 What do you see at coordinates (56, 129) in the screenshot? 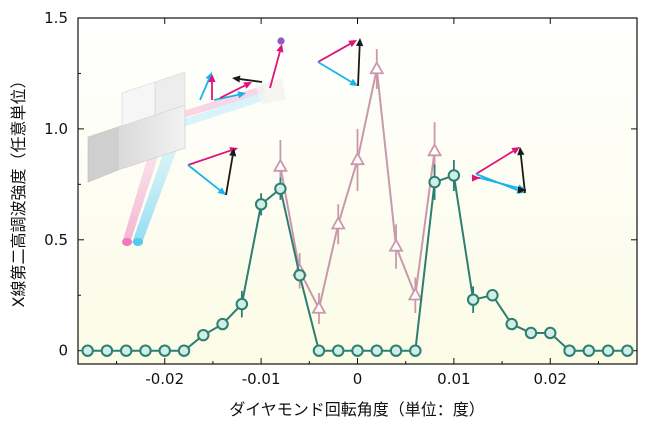
I see `y-tick-label: 1.0` at bounding box center [56, 129].